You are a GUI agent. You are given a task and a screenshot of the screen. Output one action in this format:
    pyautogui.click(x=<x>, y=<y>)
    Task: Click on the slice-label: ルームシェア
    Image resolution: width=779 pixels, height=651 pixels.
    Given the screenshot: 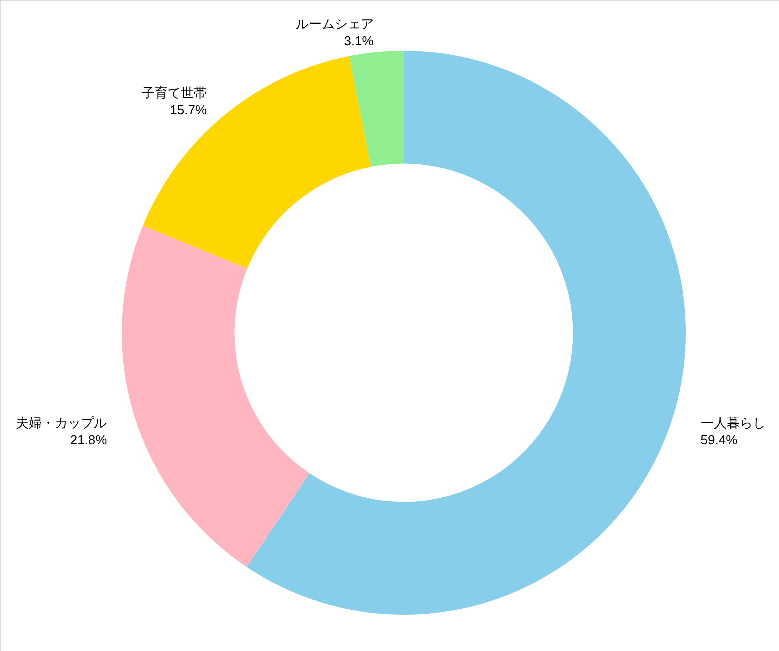 What is the action you would take?
    pyautogui.click(x=335, y=24)
    